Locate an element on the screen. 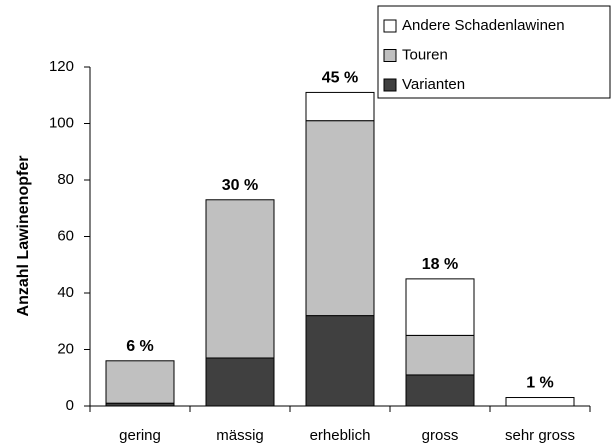  legend-box is located at coordinates (494, 52).